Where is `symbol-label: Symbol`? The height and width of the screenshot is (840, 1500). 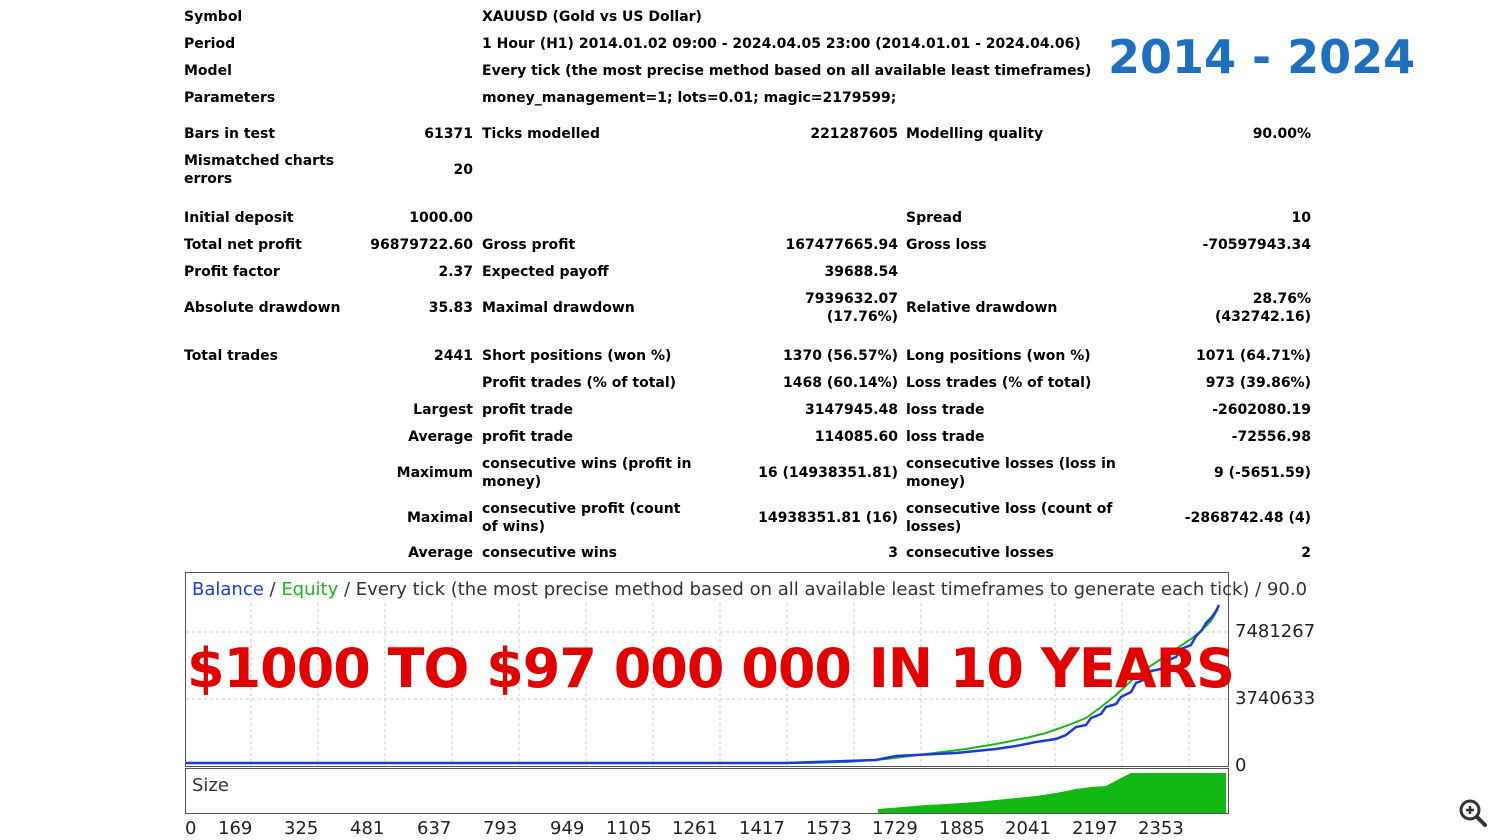 symbol-label: Symbol is located at coordinates (213, 17).